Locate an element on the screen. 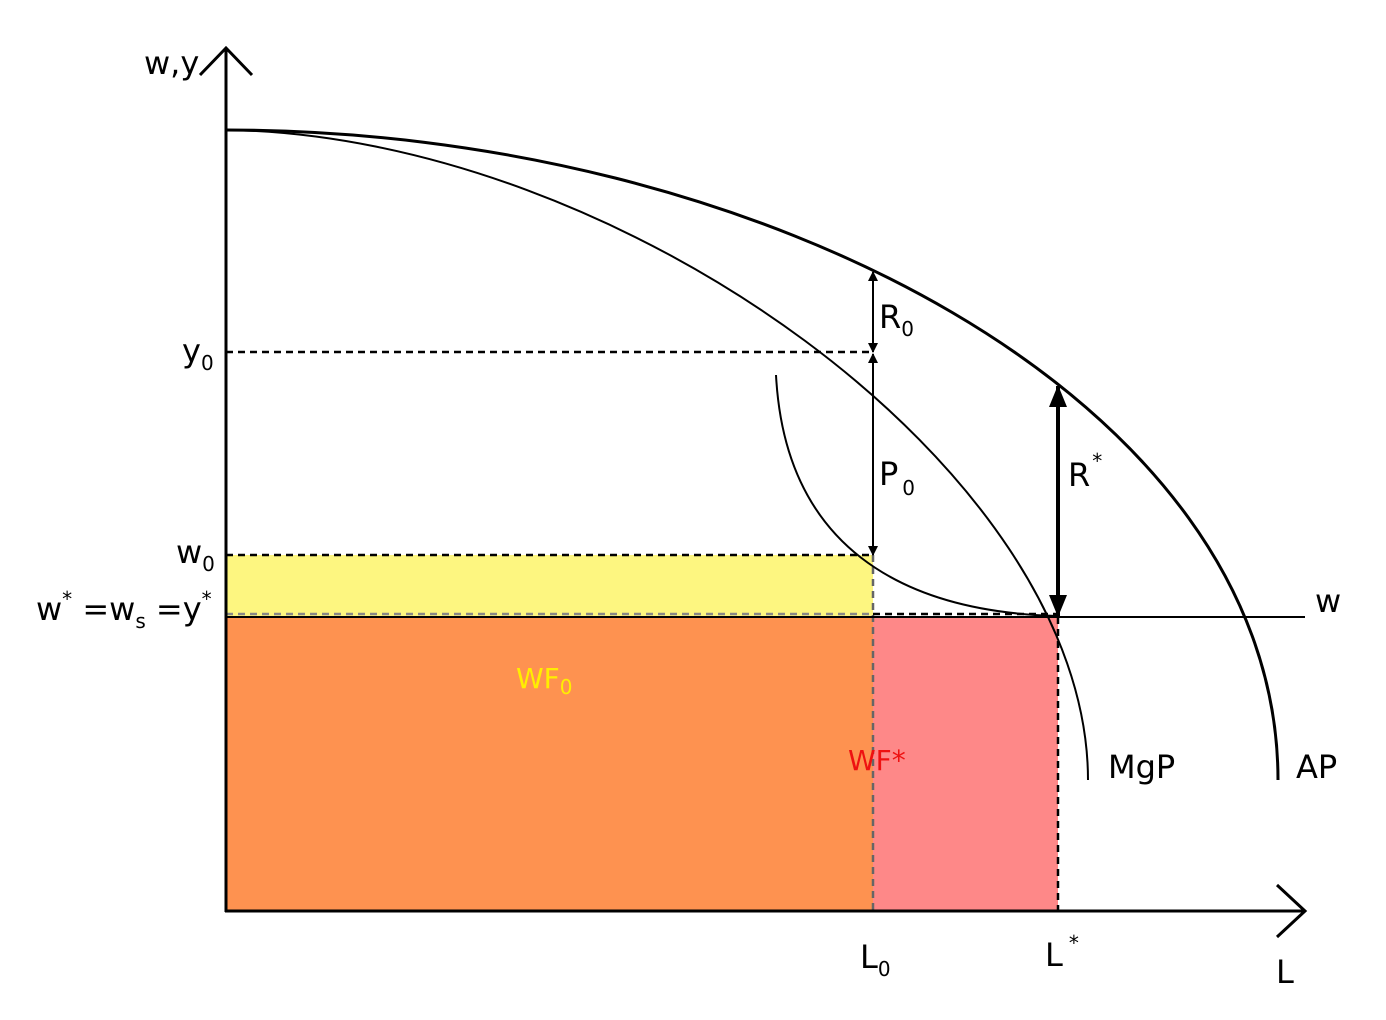 The width and height of the screenshot is (1386, 1020). r0-label: R0 is located at coordinates (896, 319).